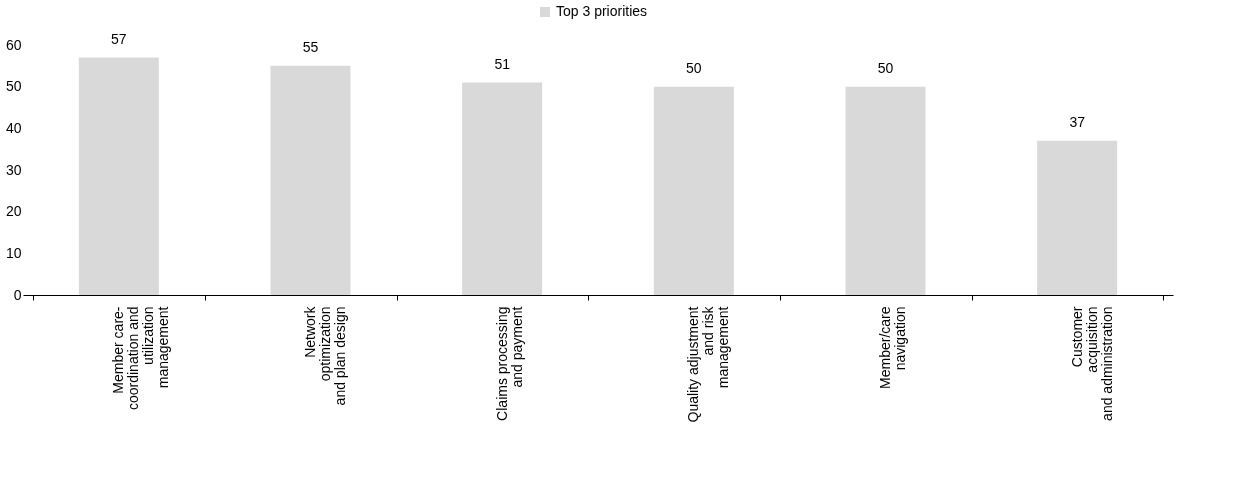 The width and height of the screenshot is (1243, 501). What do you see at coordinates (509, 363) in the screenshot?
I see `x-tick-label: Claims processing and payment` at bounding box center [509, 363].